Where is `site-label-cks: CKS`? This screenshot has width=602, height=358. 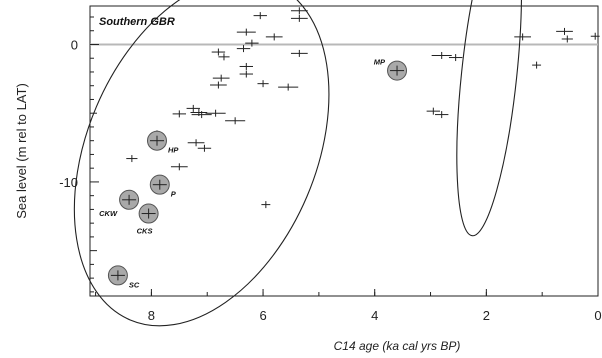
site-label-cks: CKS is located at coordinates (145, 231).